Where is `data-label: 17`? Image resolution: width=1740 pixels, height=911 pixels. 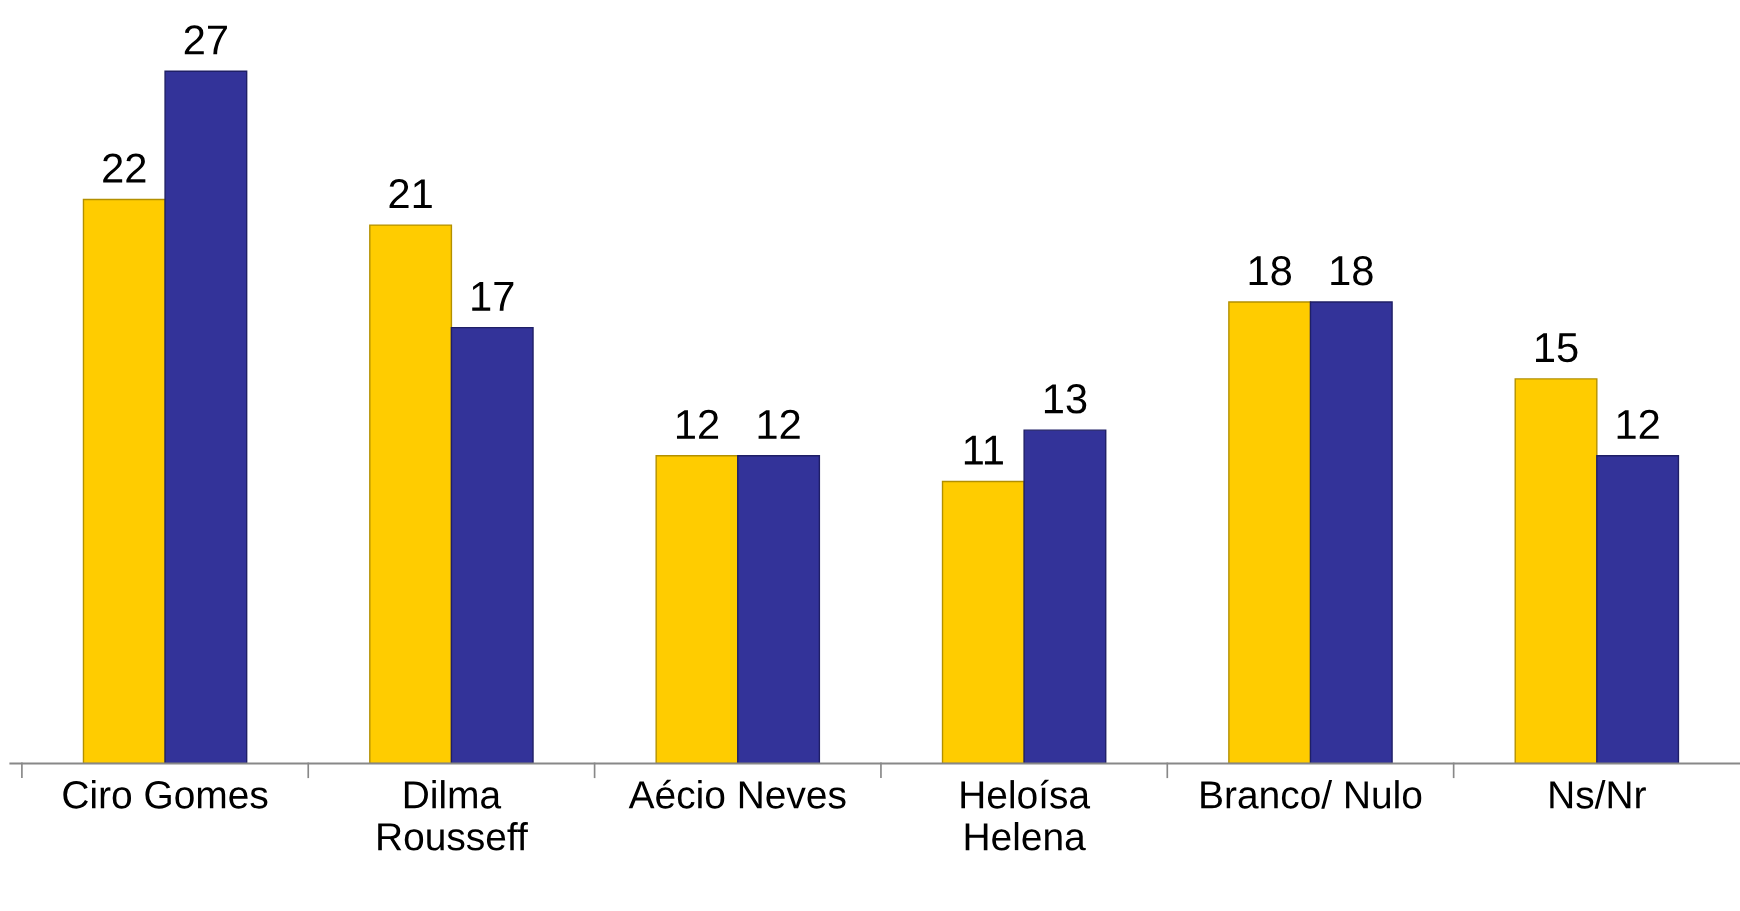
data-label: 17 is located at coordinates (493, 296).